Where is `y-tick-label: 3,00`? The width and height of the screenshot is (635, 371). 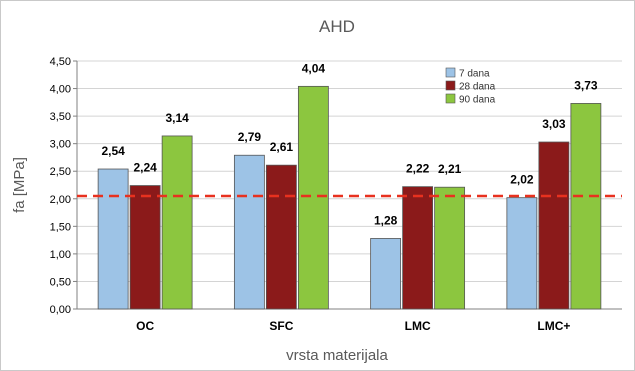 y-tick-label: 3,00 is located at coordinates (60, 145).